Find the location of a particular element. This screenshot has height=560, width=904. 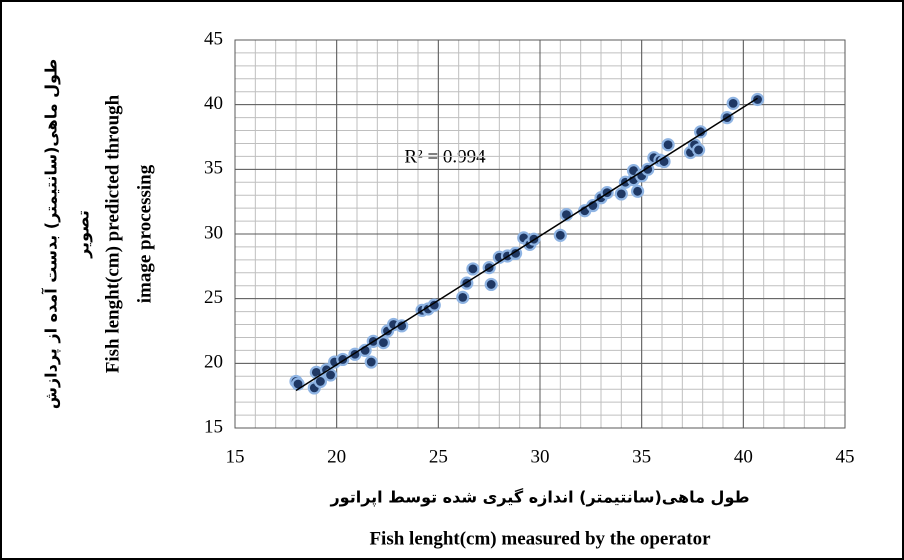

y-label-fa: تصویر is located at coordinates (83, 234).